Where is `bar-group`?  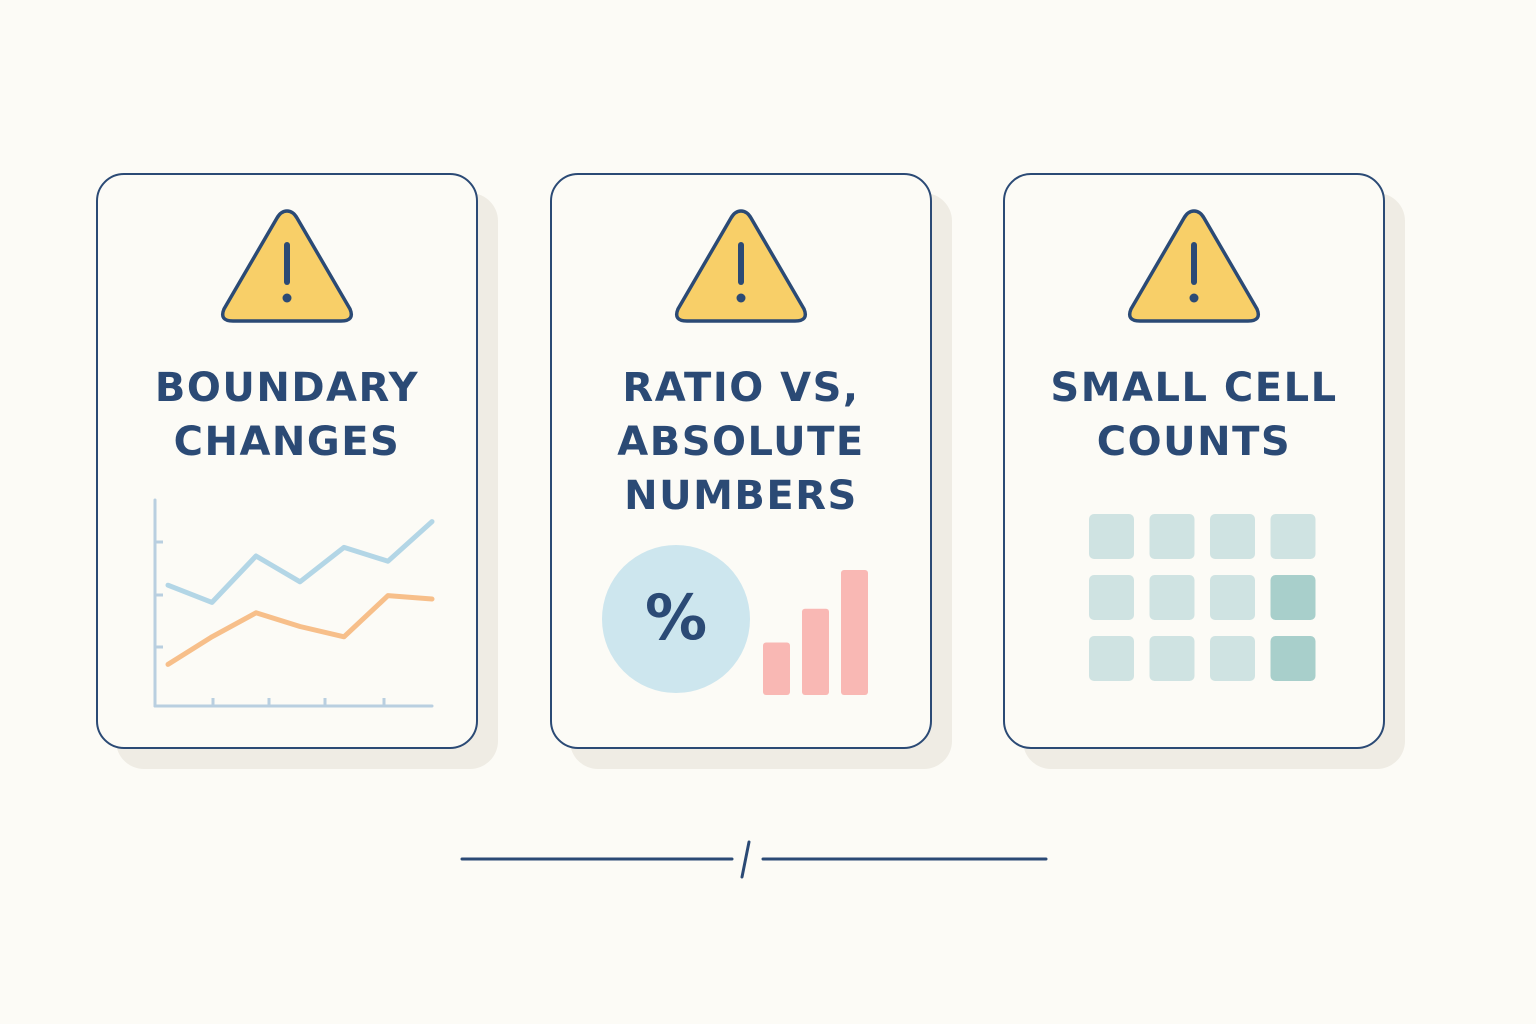
bar-group is located at coordinates (815, 632).